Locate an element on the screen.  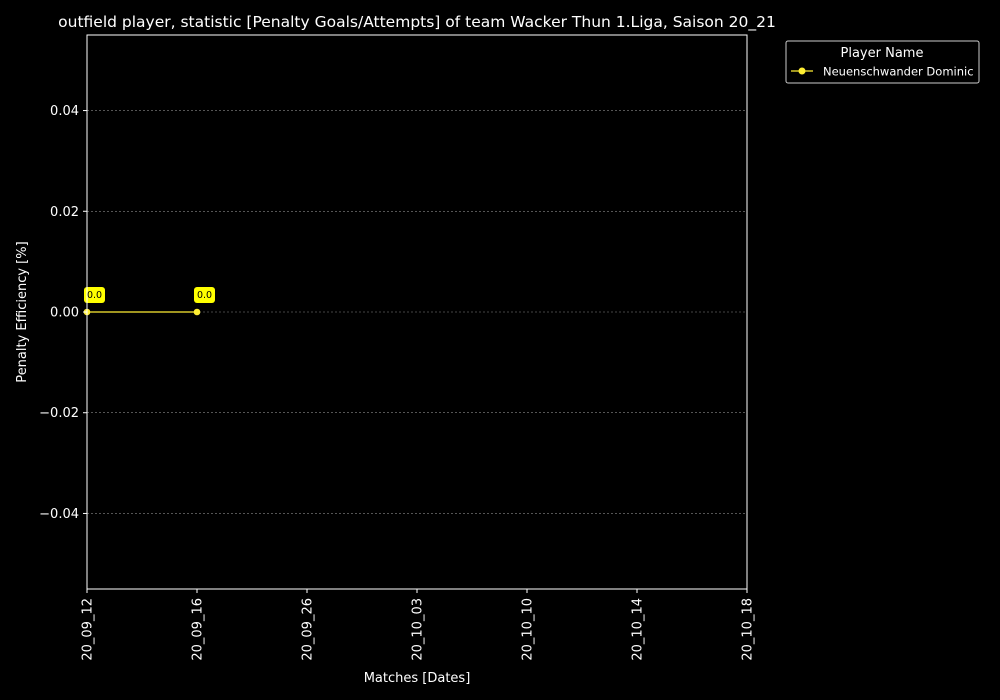
legend-series-marker is located at coordinates (802, 71).